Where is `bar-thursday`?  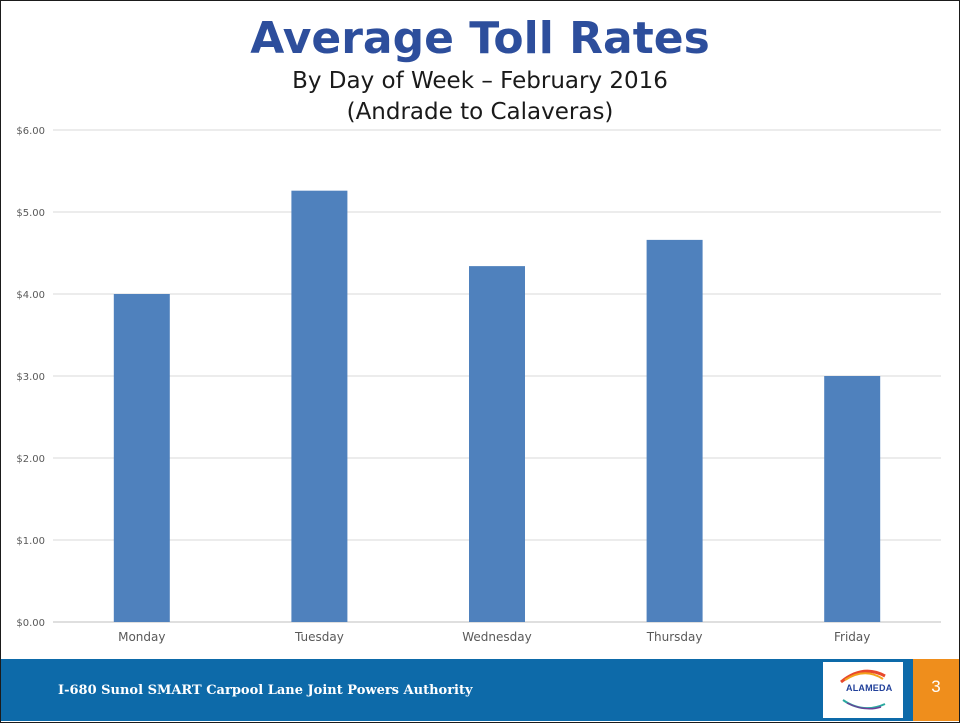
bar-thursday is located at coordinates (674, 430).